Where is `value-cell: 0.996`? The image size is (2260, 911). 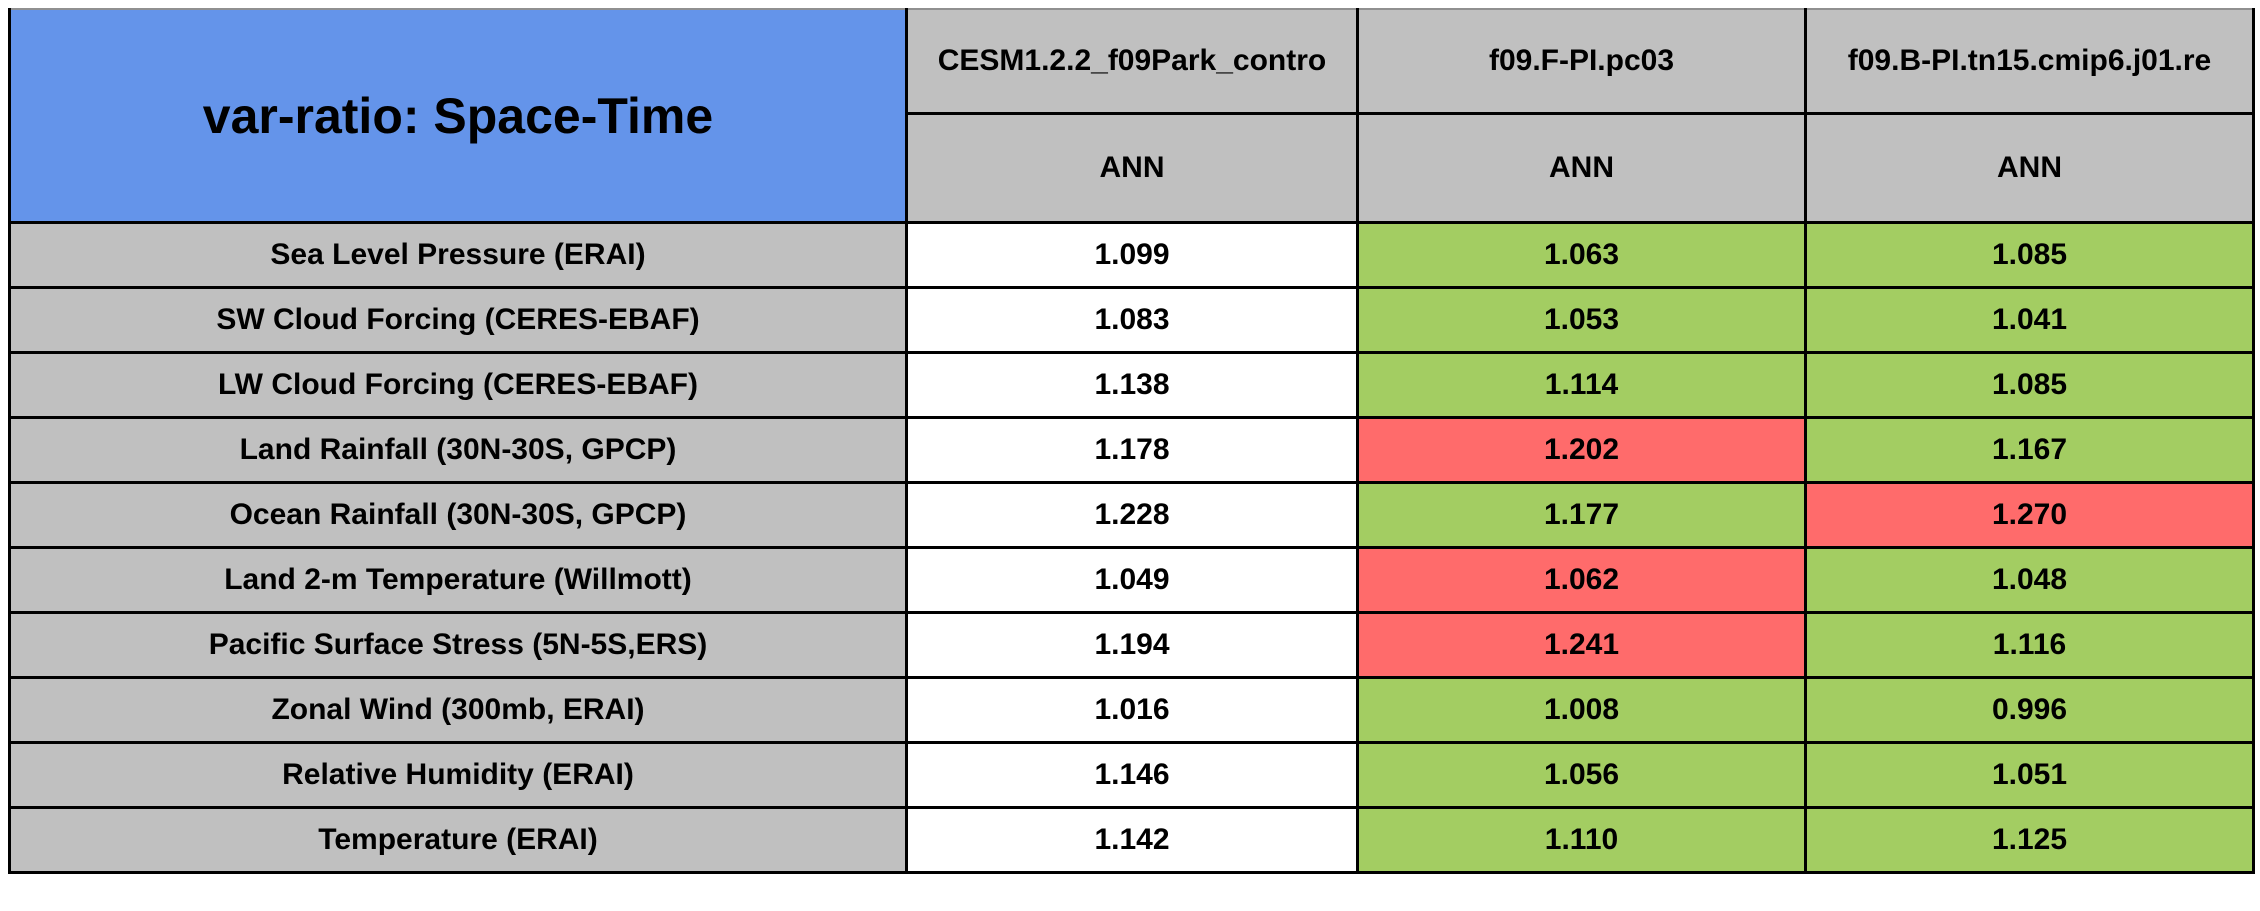 value-cell: 0.996 is located at coordinates (2029, 710).